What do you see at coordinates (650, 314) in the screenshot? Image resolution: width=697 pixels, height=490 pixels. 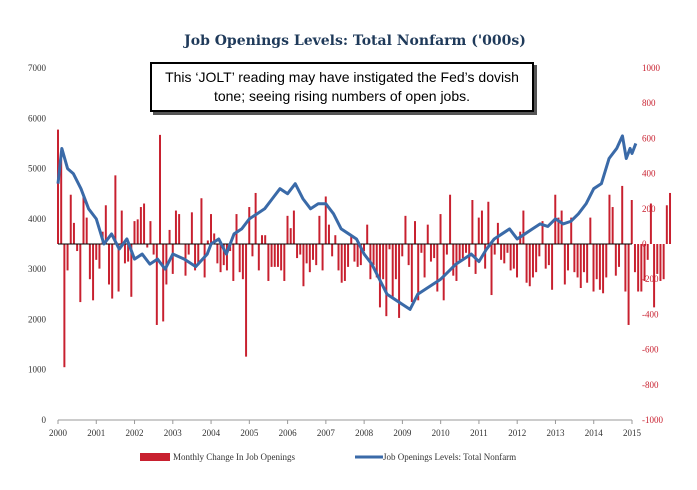 I see `right-tick-label: -400` at bounding box center [650, 314].